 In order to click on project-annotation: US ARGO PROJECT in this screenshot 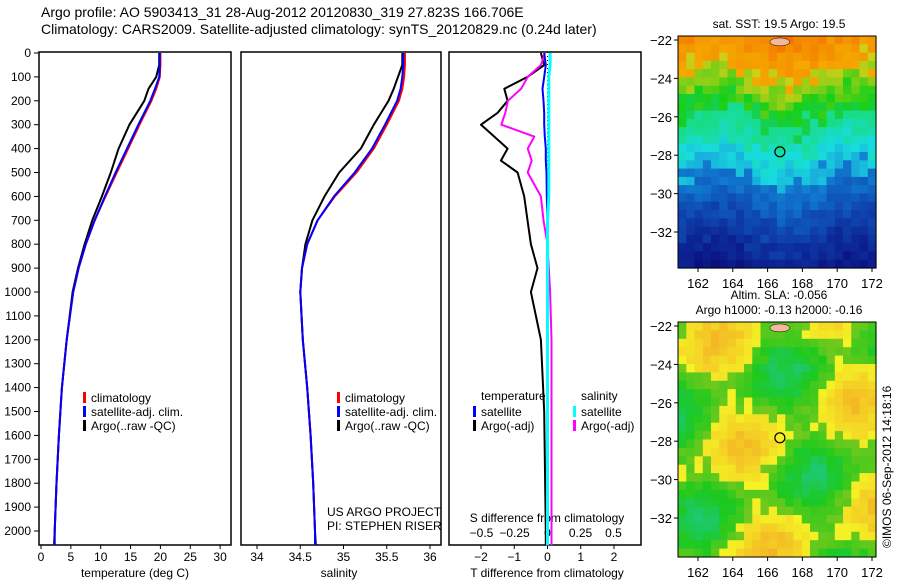, I will do `click(384, 512)`.